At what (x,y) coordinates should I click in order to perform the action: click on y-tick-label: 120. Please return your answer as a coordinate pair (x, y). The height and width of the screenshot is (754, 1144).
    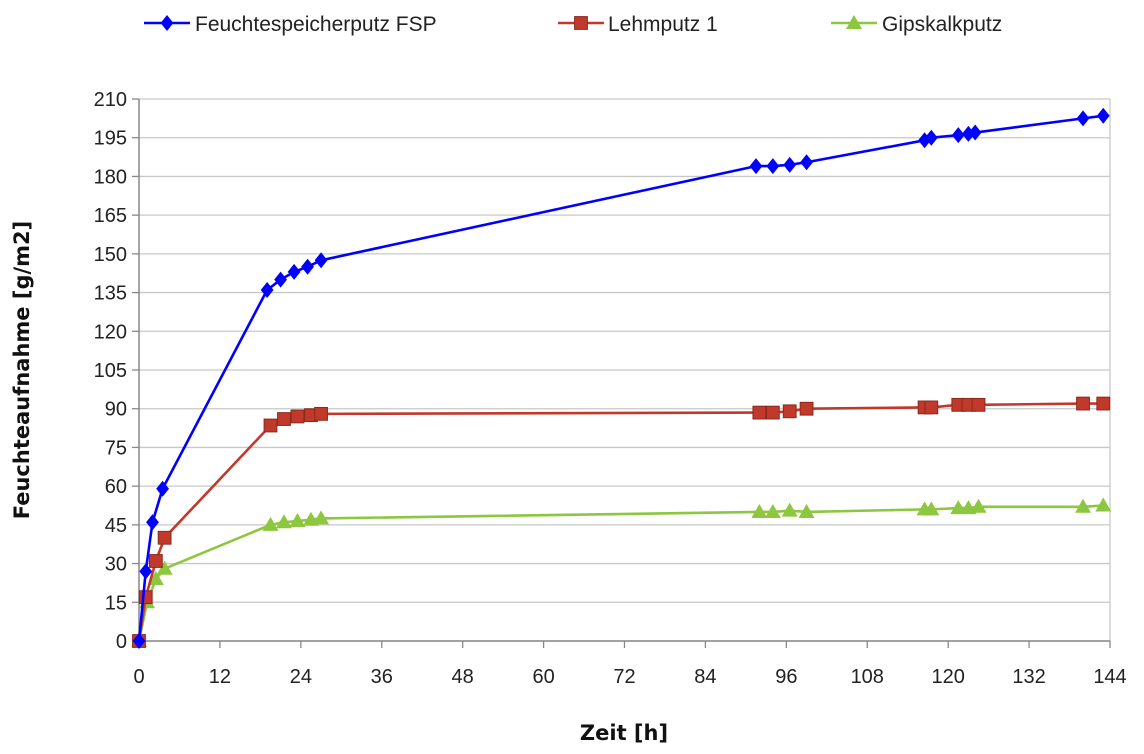
    Looking at the image, I should click on (110, 332).